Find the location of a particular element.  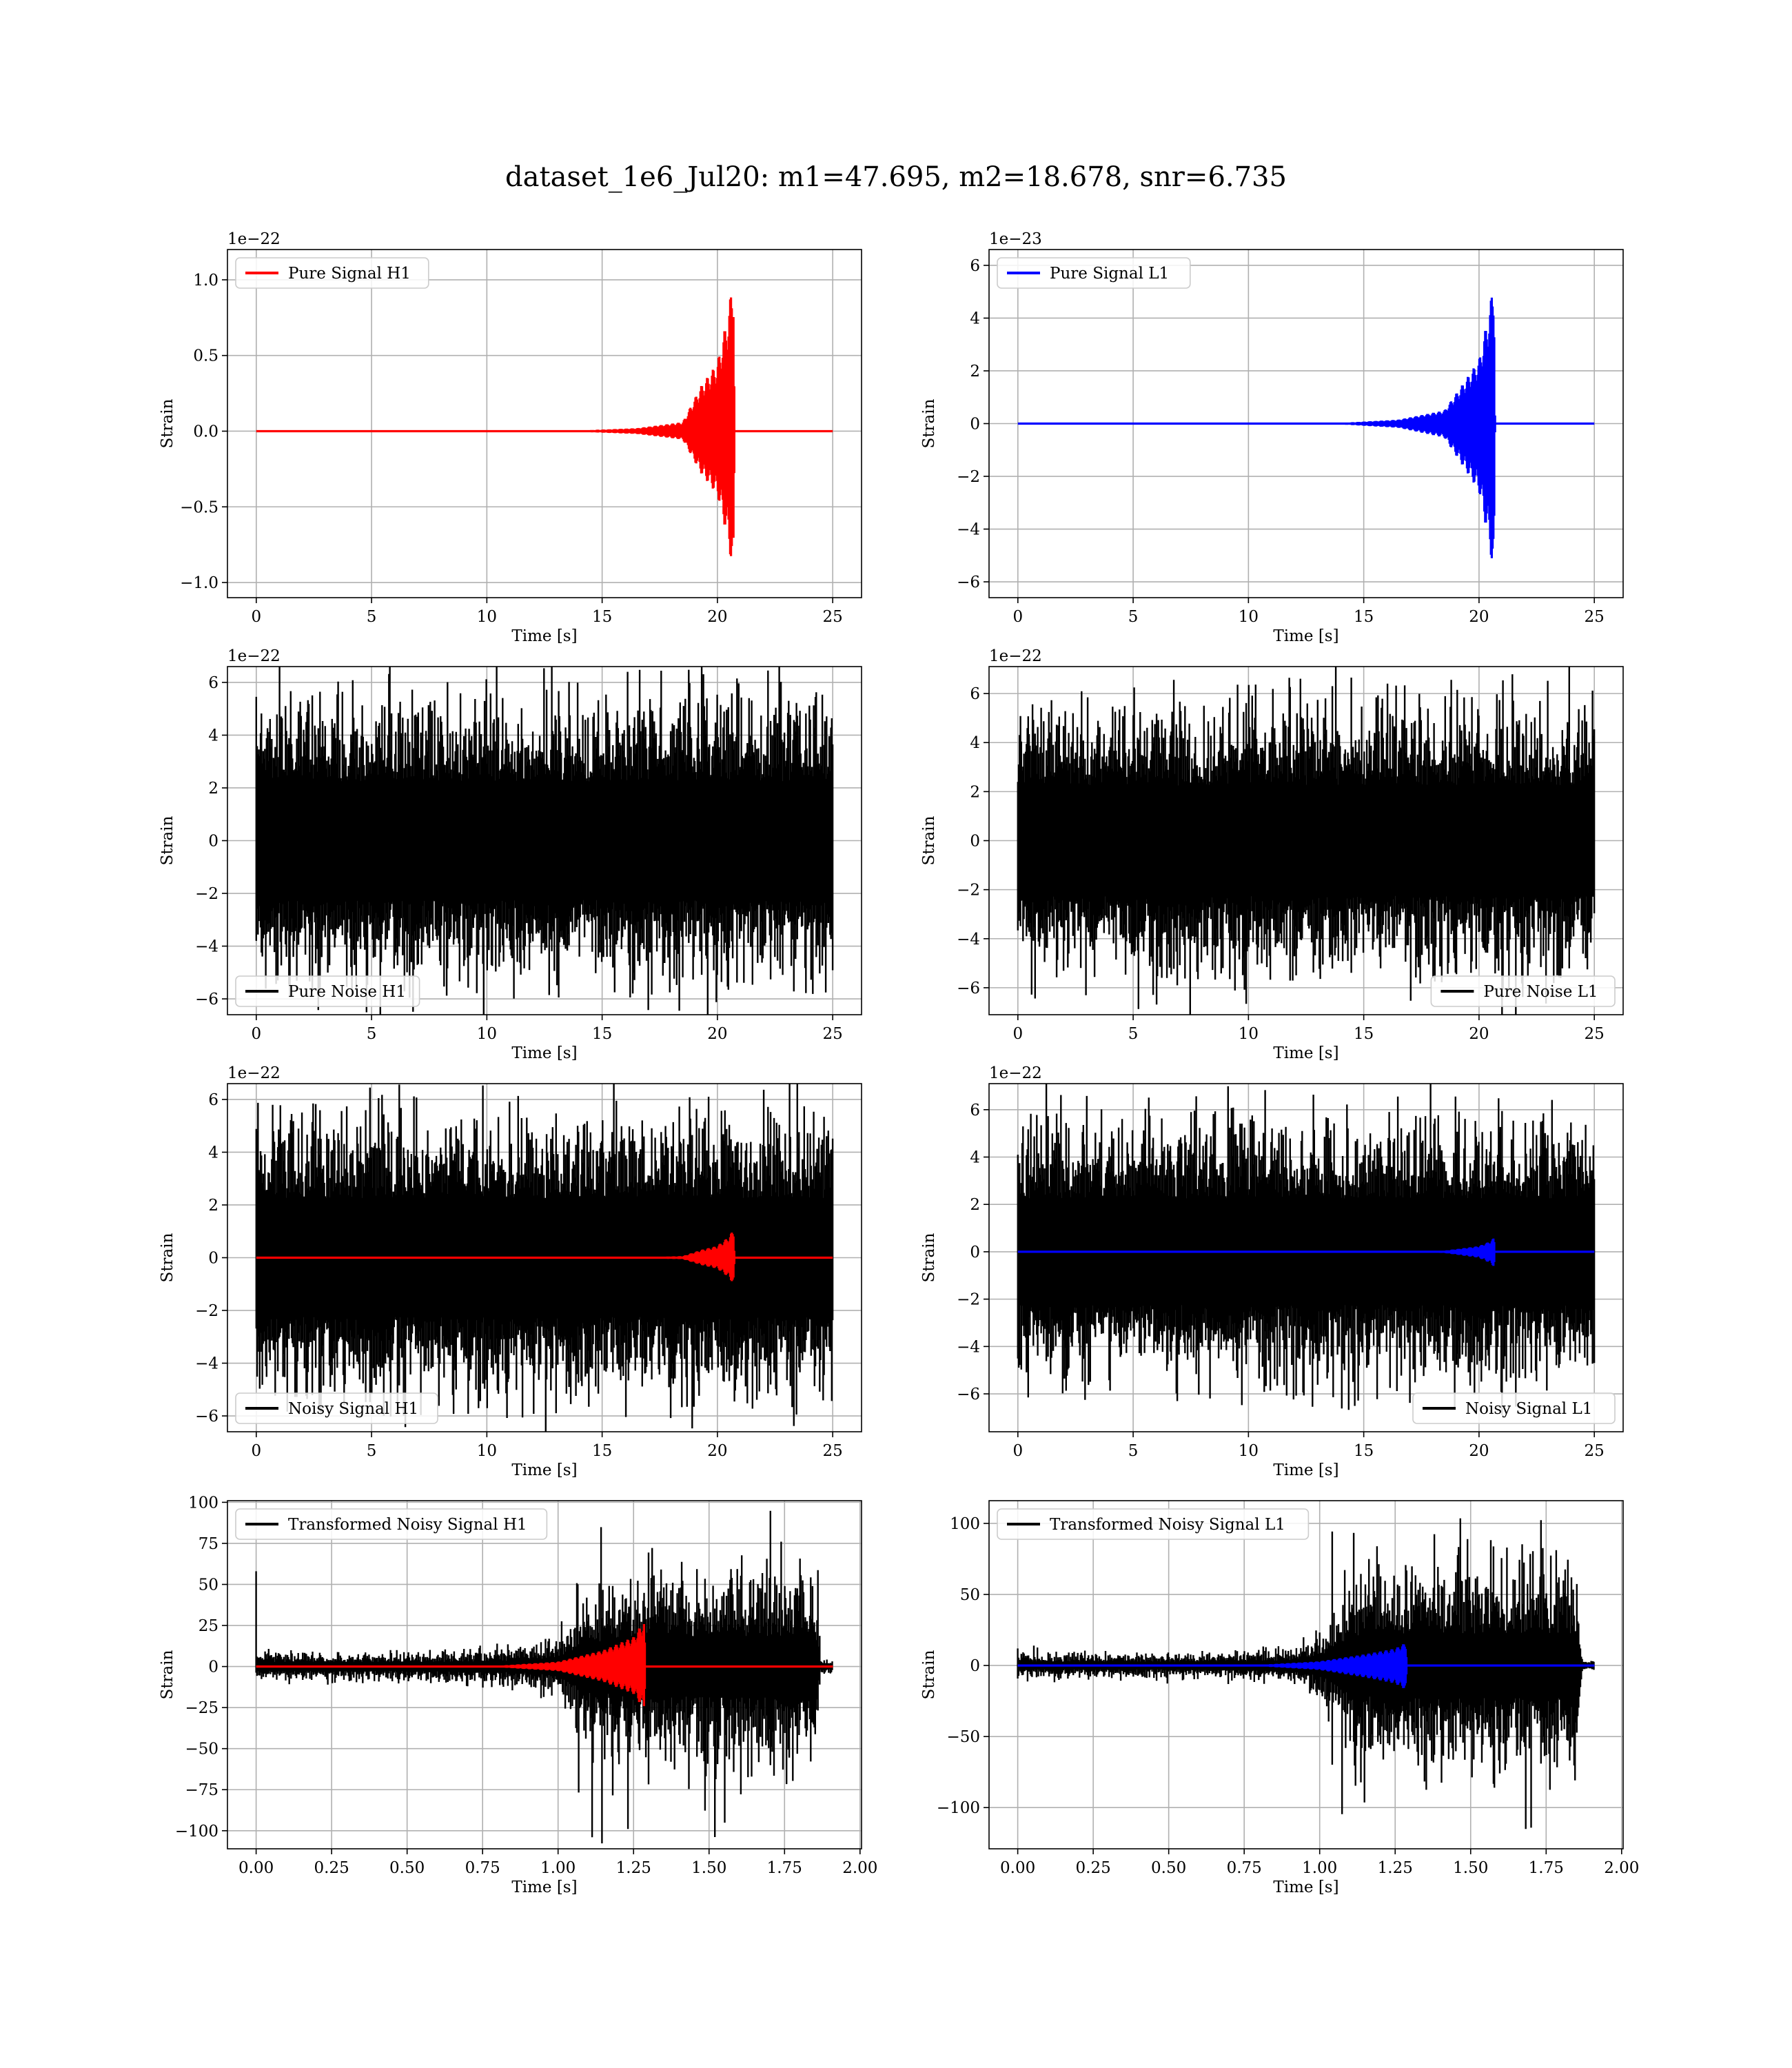

axes-frame is located at coordinates (1306, 1257).